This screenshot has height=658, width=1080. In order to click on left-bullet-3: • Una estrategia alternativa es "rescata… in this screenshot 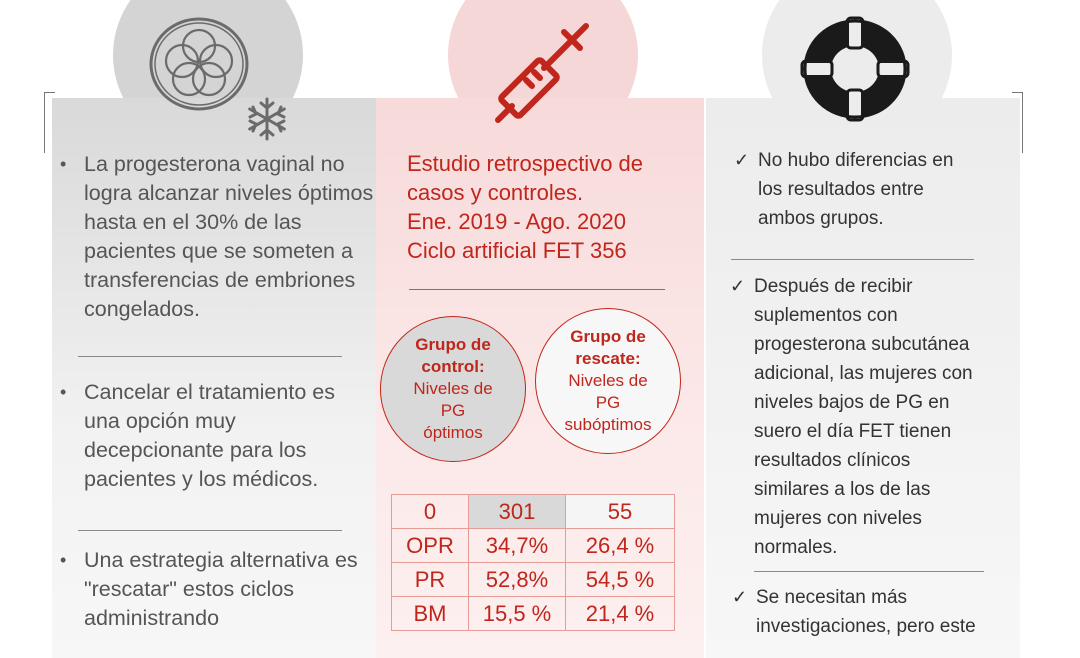, I will do `click(216, 594)`.